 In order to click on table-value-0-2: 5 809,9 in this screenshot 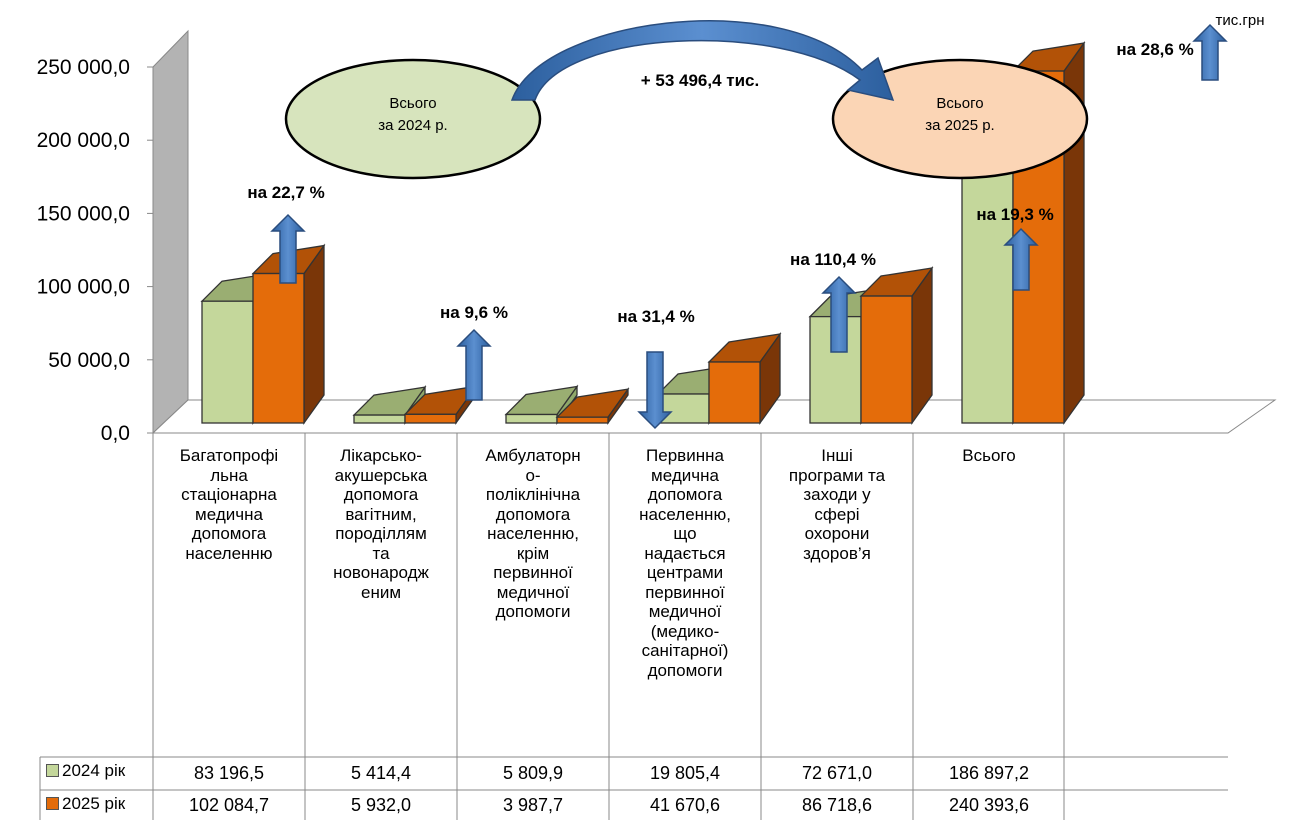, I will do `click(533, 773)`.